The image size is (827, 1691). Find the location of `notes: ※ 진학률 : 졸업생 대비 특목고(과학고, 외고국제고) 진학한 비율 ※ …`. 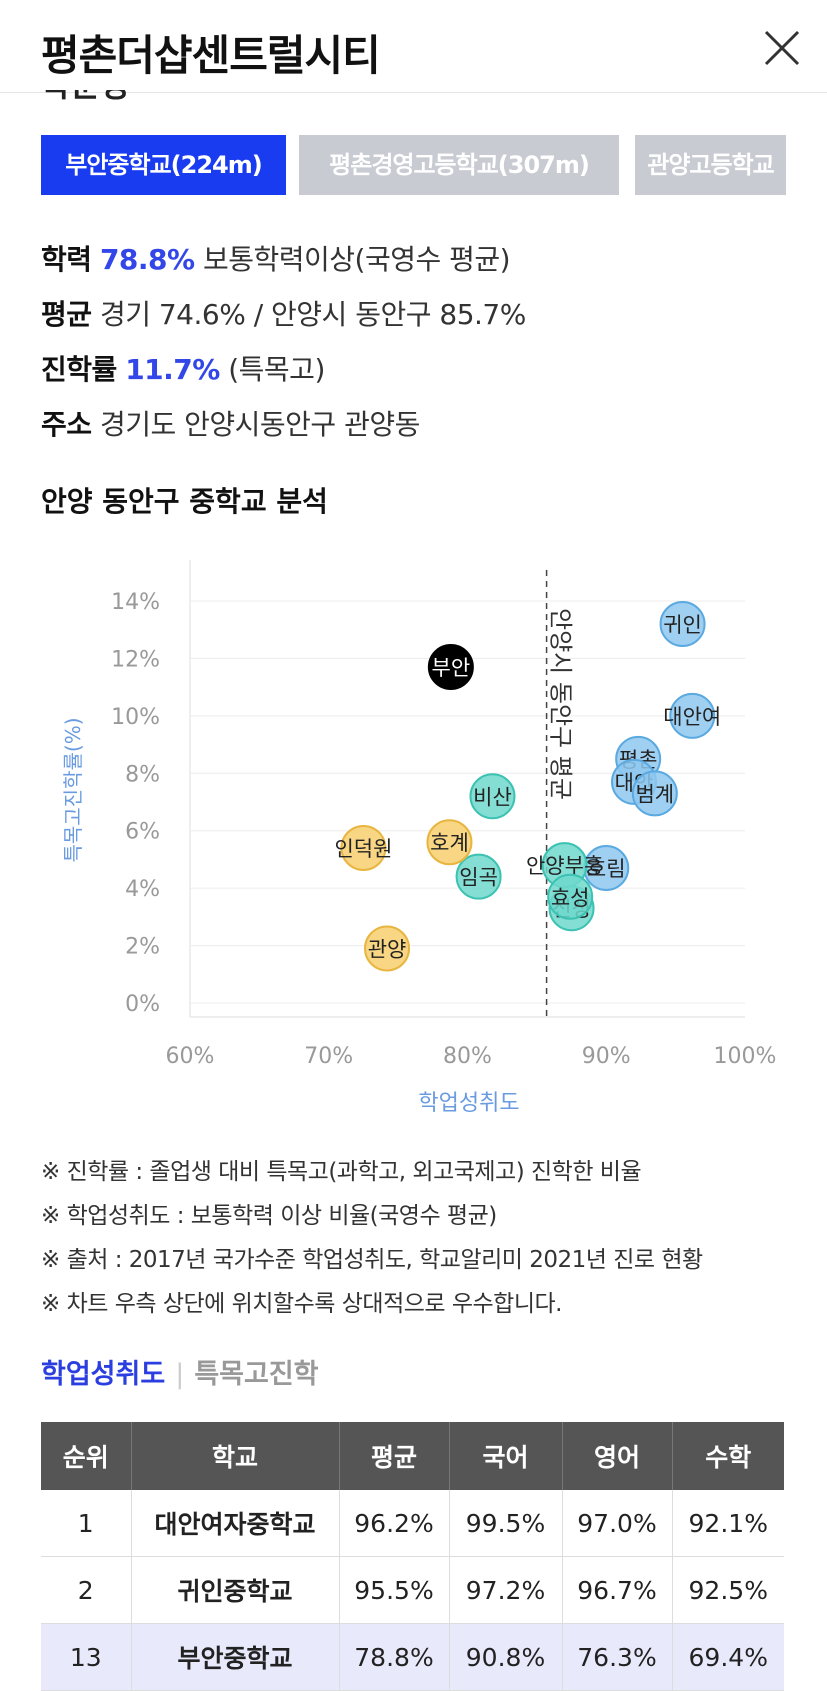

notes: ※ 진학률 : 졸업생 대비 특목고(과학고, 외고국제고) 진학한 비율 ※ … is located at coordinates (372, 1238).